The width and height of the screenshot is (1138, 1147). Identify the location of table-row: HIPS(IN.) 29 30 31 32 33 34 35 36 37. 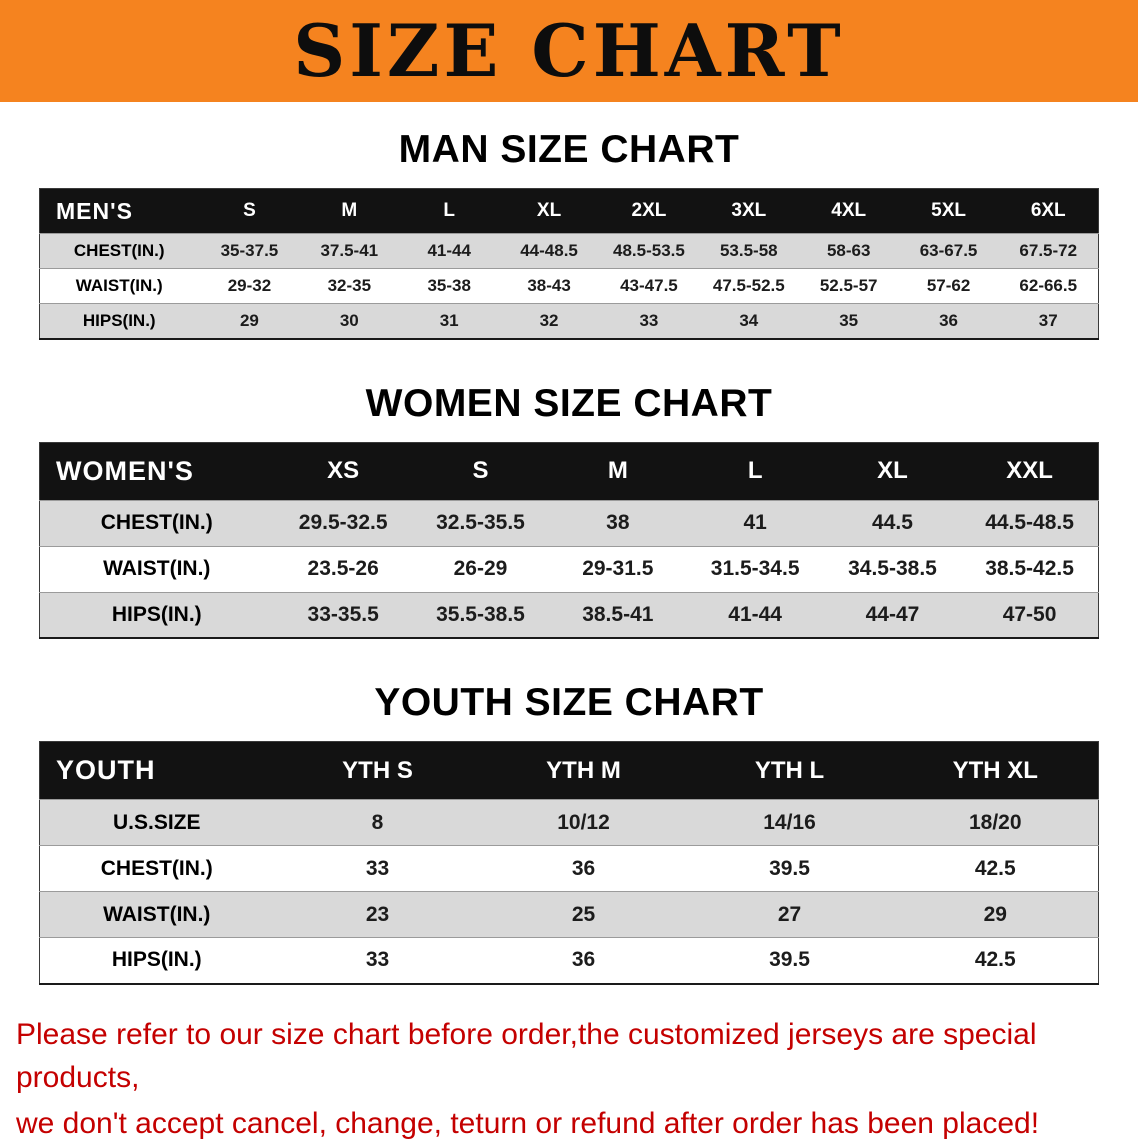
(569, 321).